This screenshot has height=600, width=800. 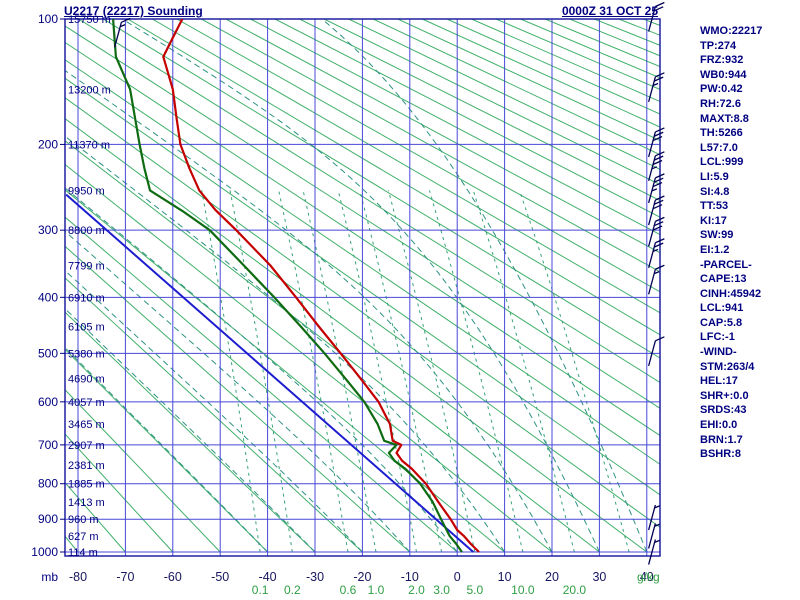 I want to click on pressure-tick-label: 600, so click(x=48, y=402).